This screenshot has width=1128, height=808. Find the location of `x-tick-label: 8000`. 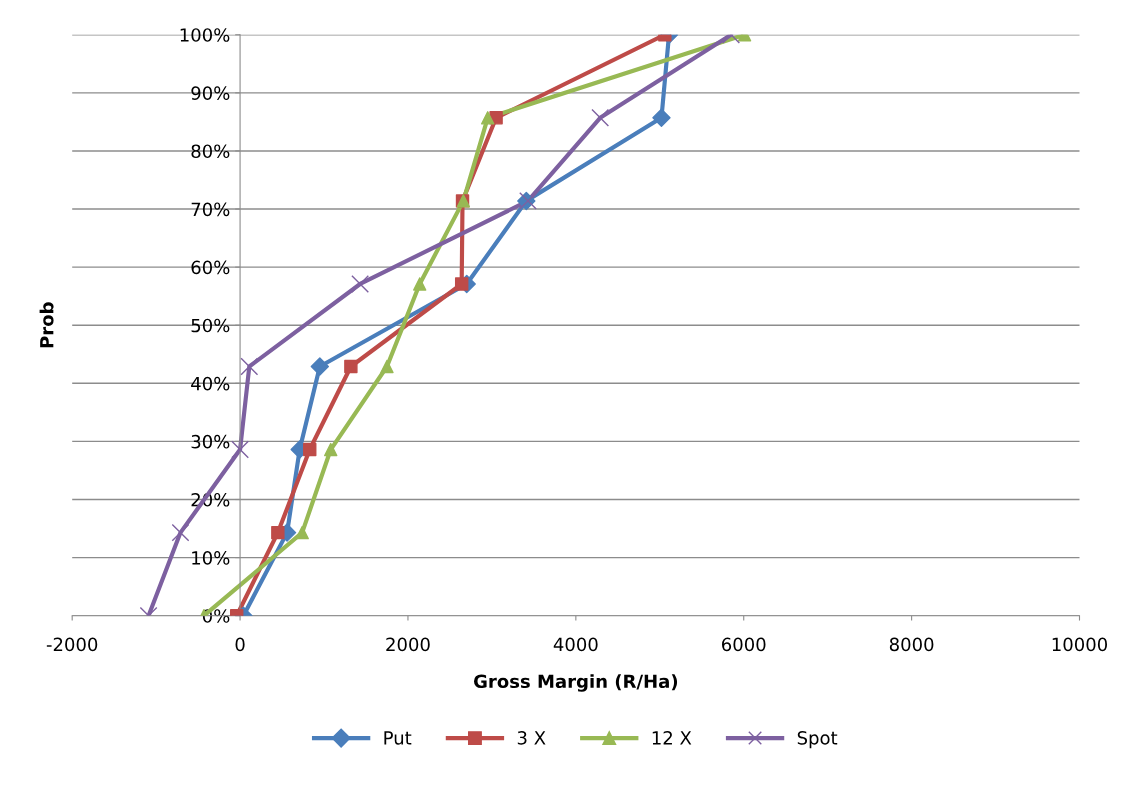

x-tick-label: 8000 is located at coordinates (911, 644).